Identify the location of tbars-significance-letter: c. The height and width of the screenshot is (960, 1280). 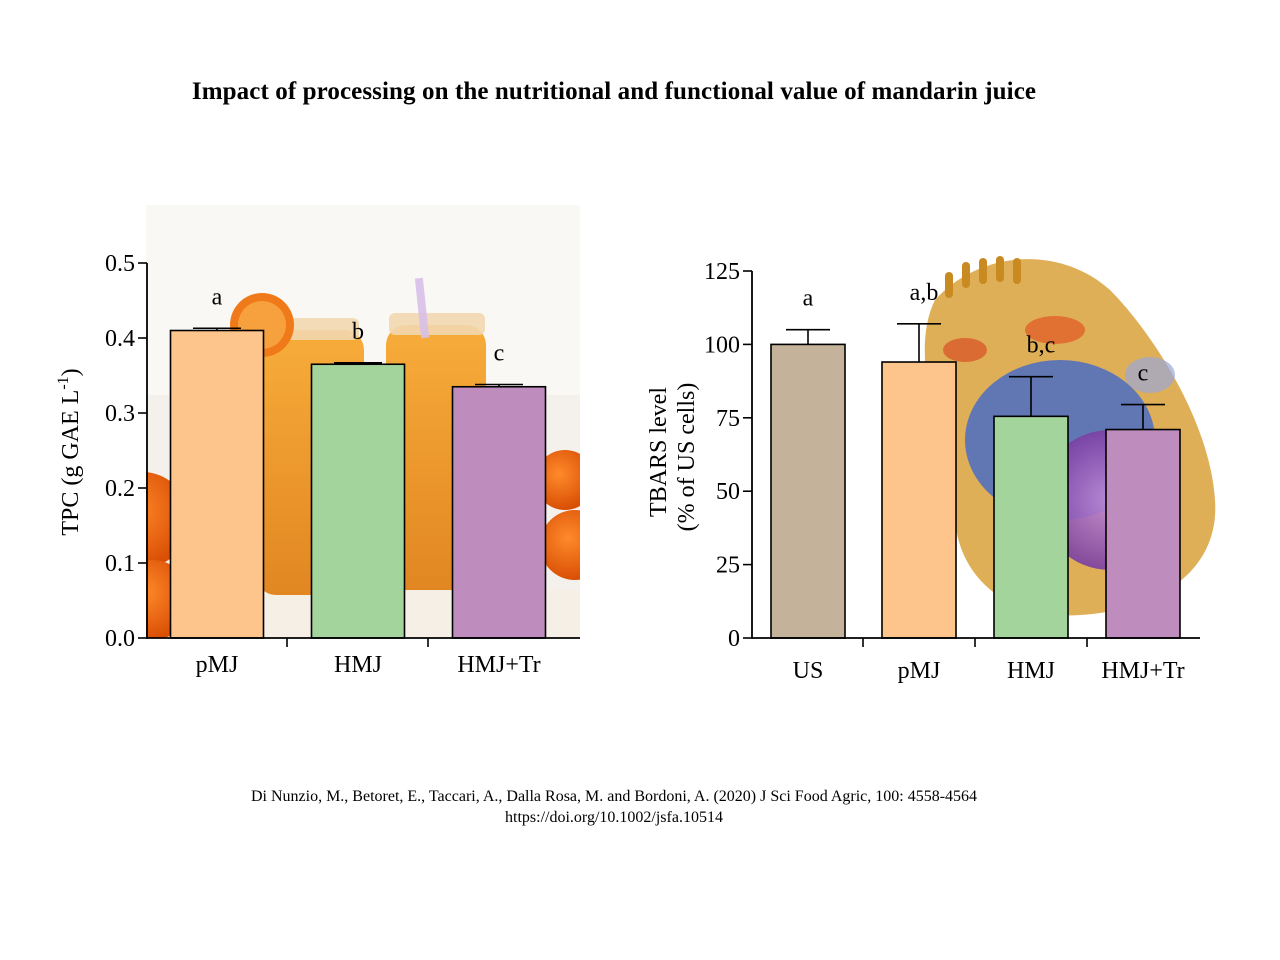
(1143, 374).